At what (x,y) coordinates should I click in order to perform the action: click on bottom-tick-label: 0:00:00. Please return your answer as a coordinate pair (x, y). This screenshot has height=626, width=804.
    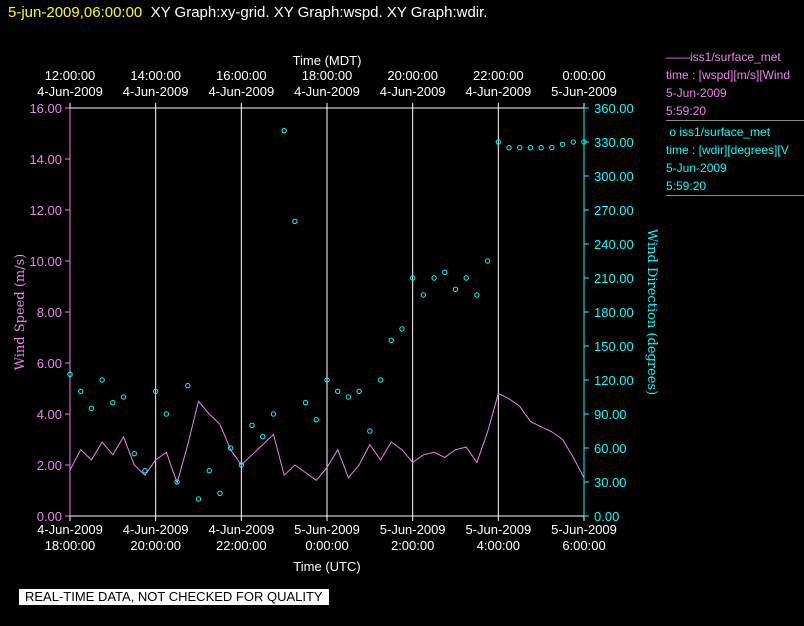
    Looking at the image, I should click on (326, 545).